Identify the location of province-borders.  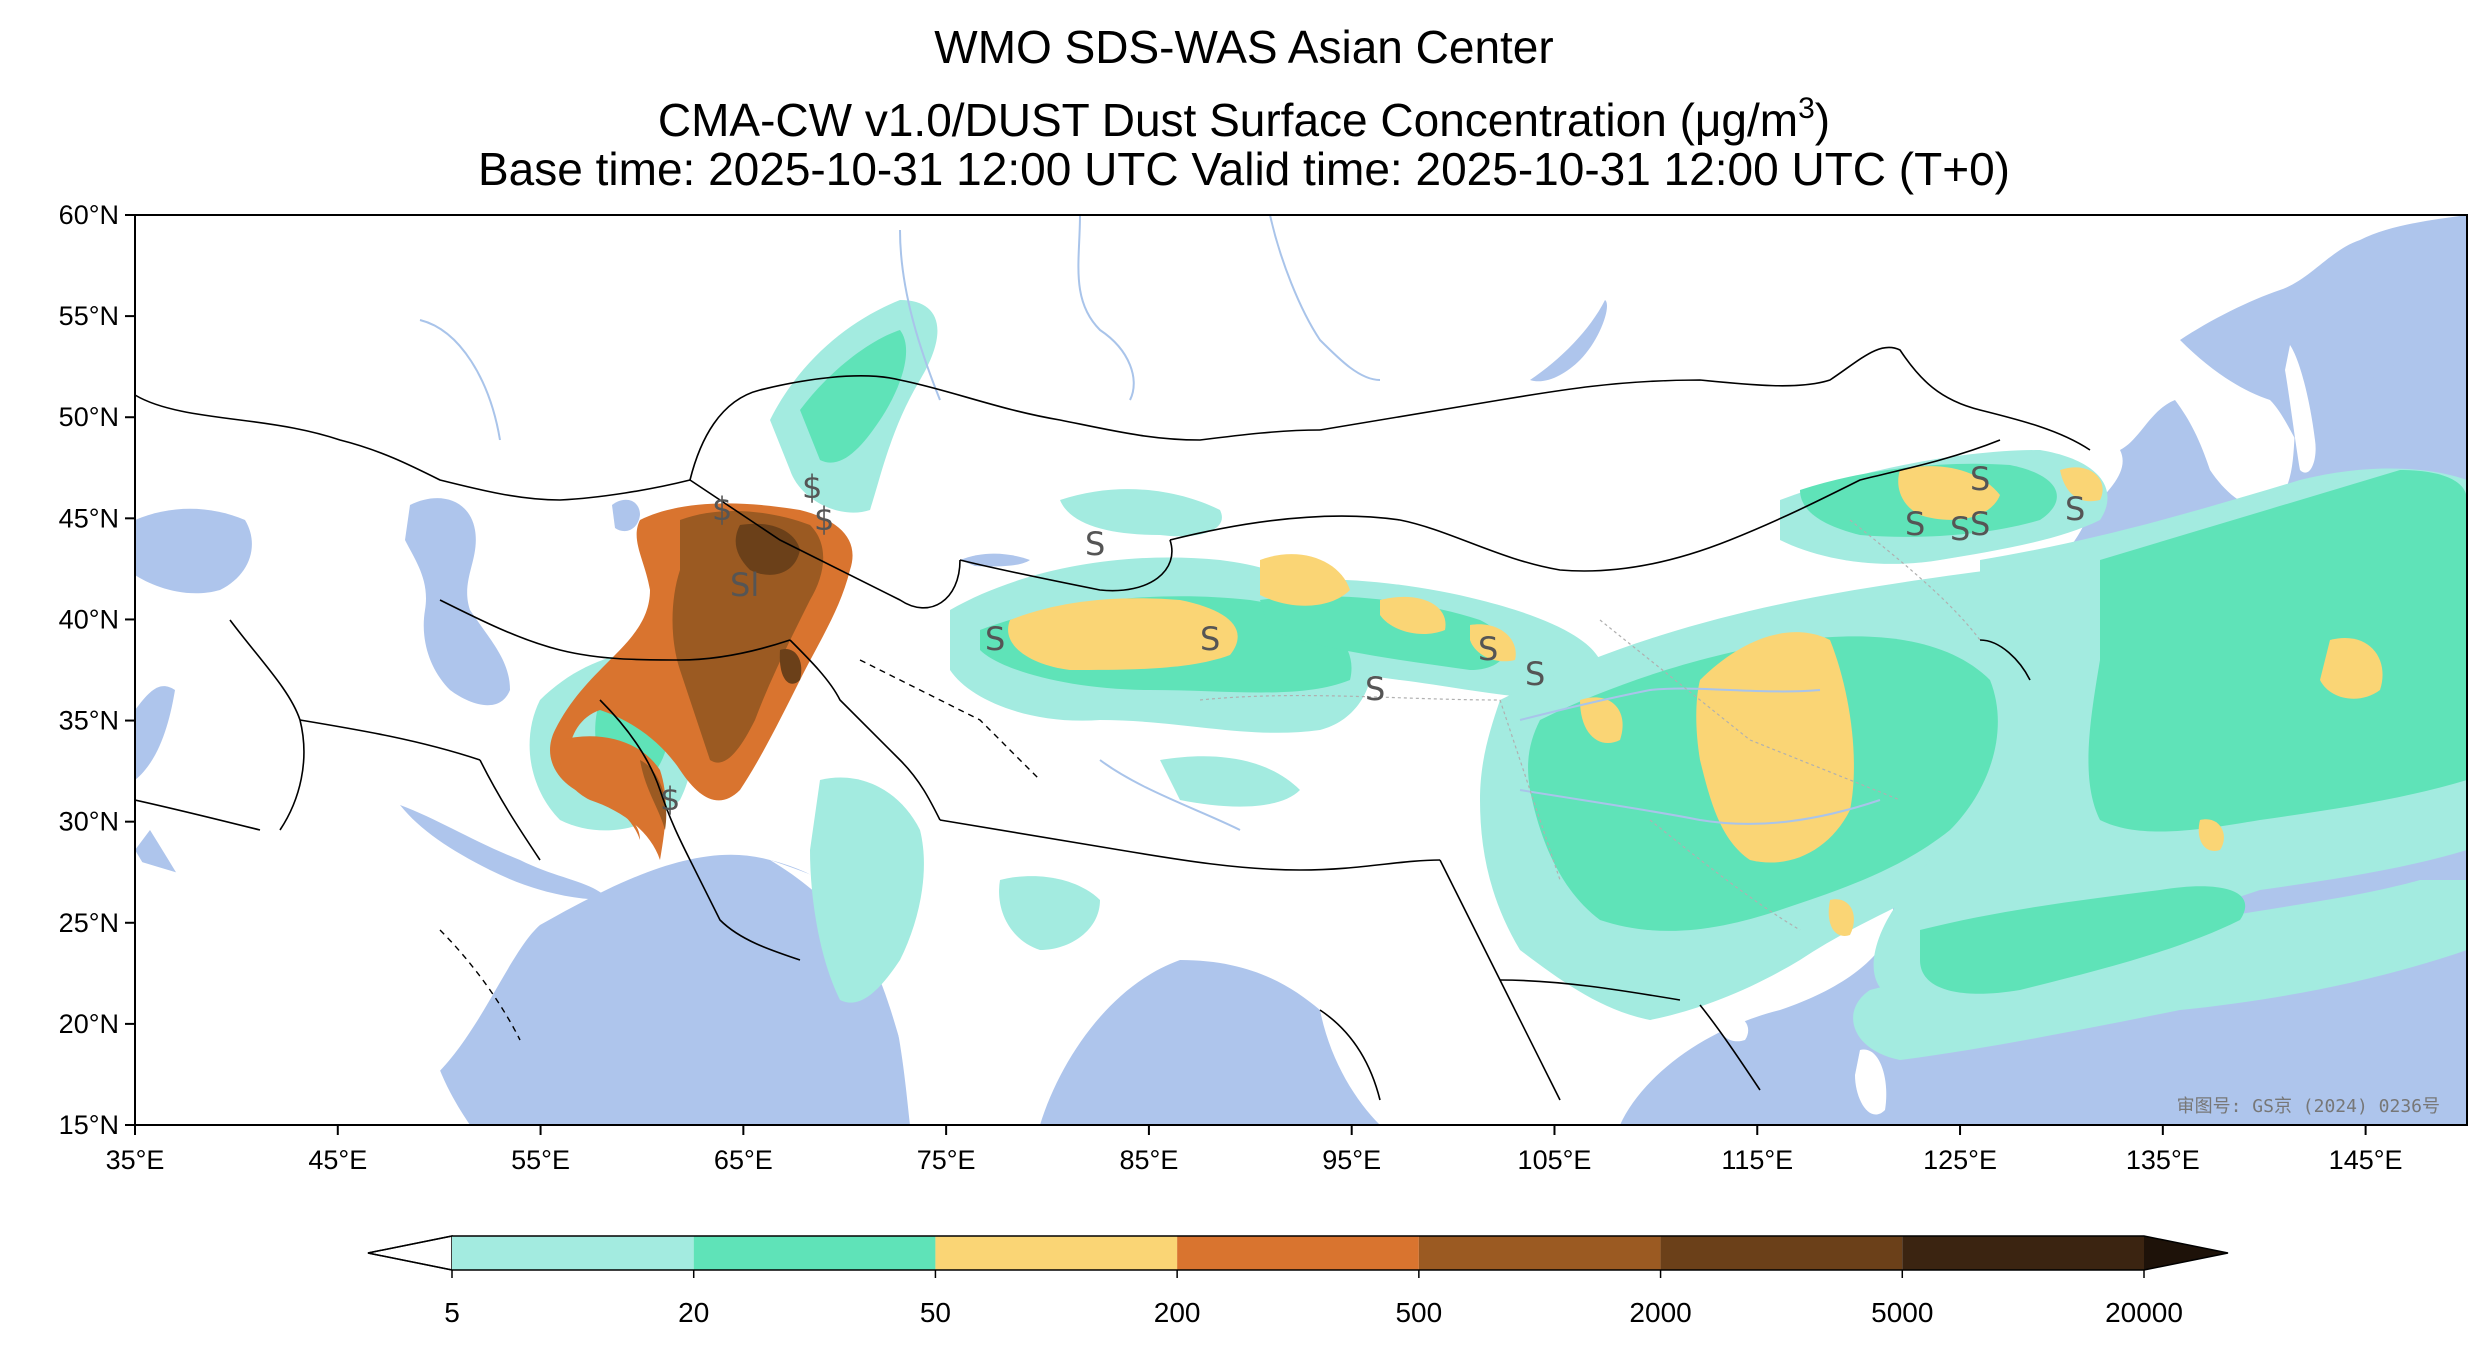
(1590, 725).